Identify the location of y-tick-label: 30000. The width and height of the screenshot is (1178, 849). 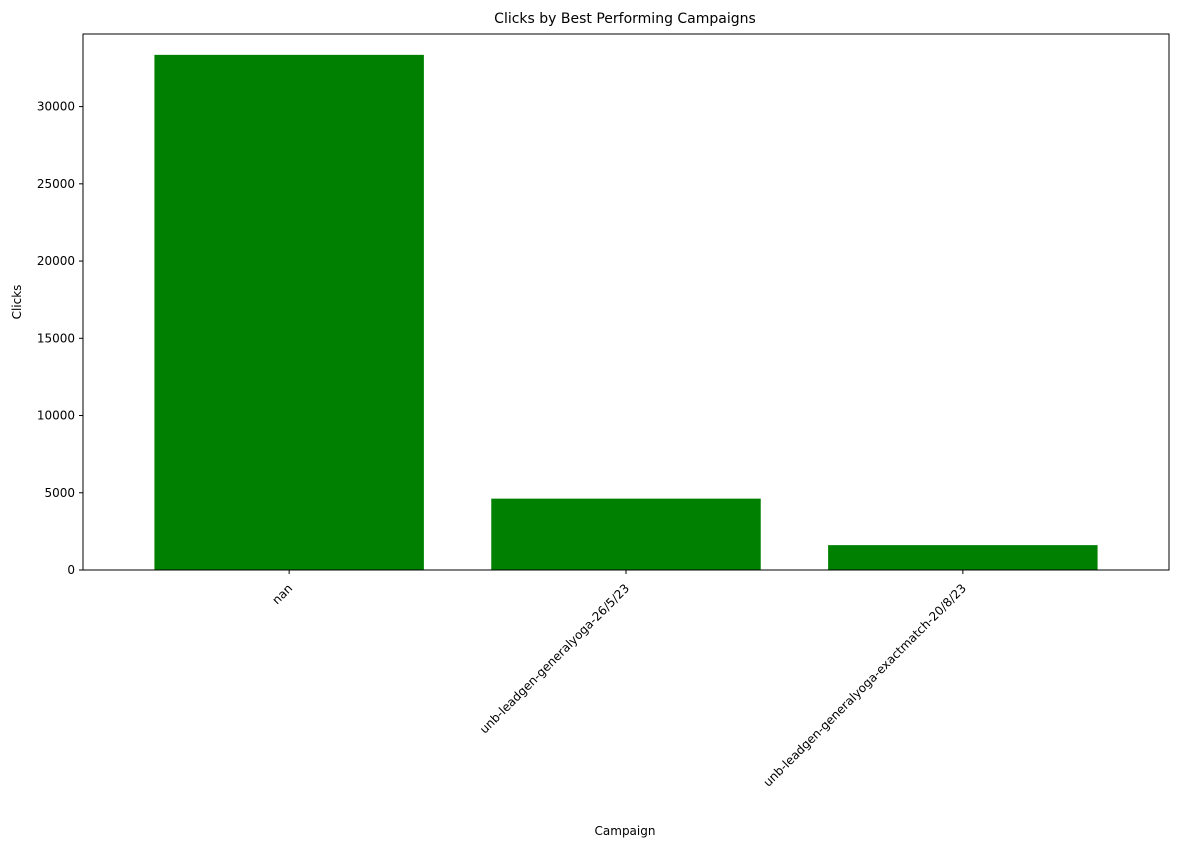
(56, 107).